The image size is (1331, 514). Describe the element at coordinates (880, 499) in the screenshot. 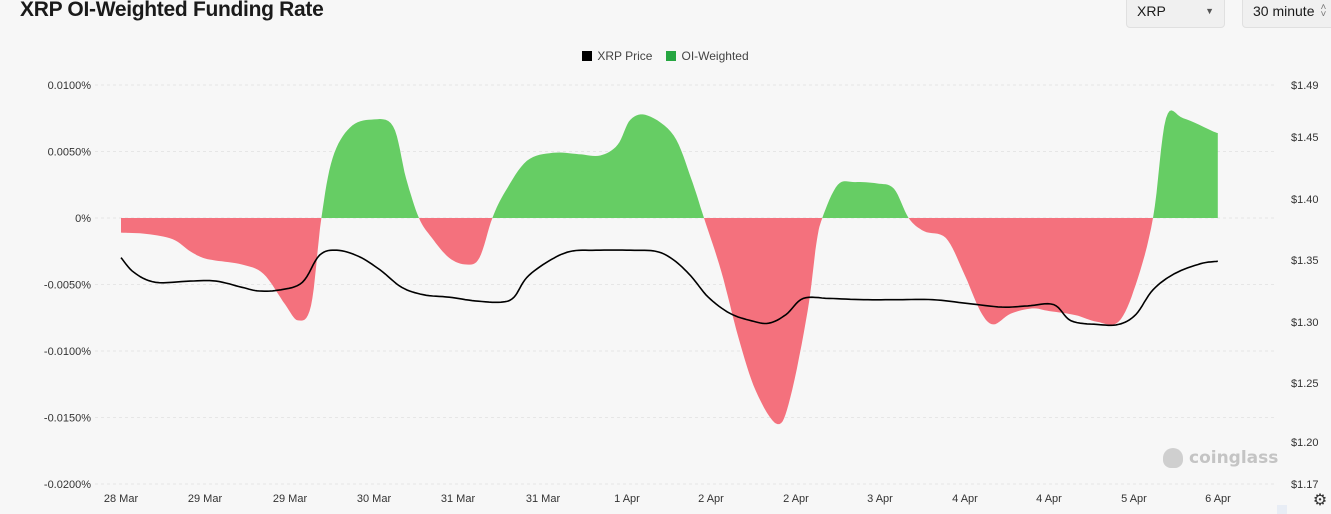

I see `x-tick-label: 3 Apr` at that location.